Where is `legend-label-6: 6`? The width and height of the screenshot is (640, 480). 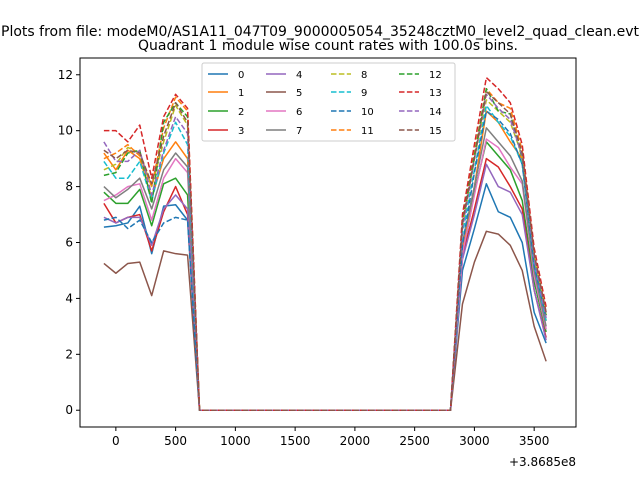 legend-label-6: 6 is located at coordinates (299, 112).